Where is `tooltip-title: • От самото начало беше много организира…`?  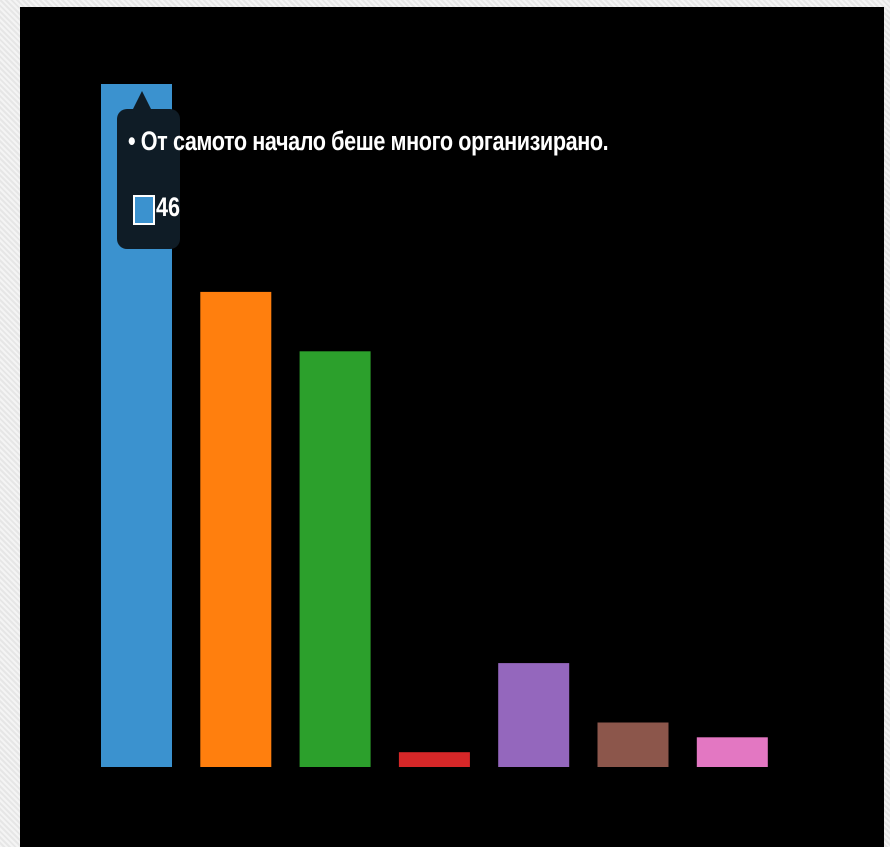
tooltip-title: • От самото начало беше много организира… is located at coordinates (368, 141).